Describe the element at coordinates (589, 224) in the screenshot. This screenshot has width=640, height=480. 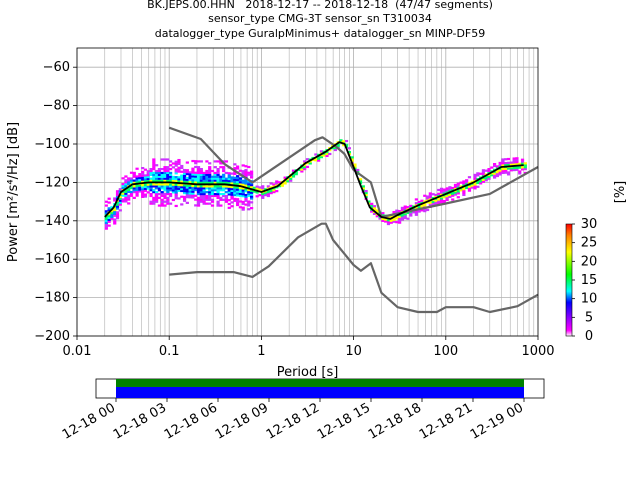
I see `colorbar-tick-label: 30` at that location.